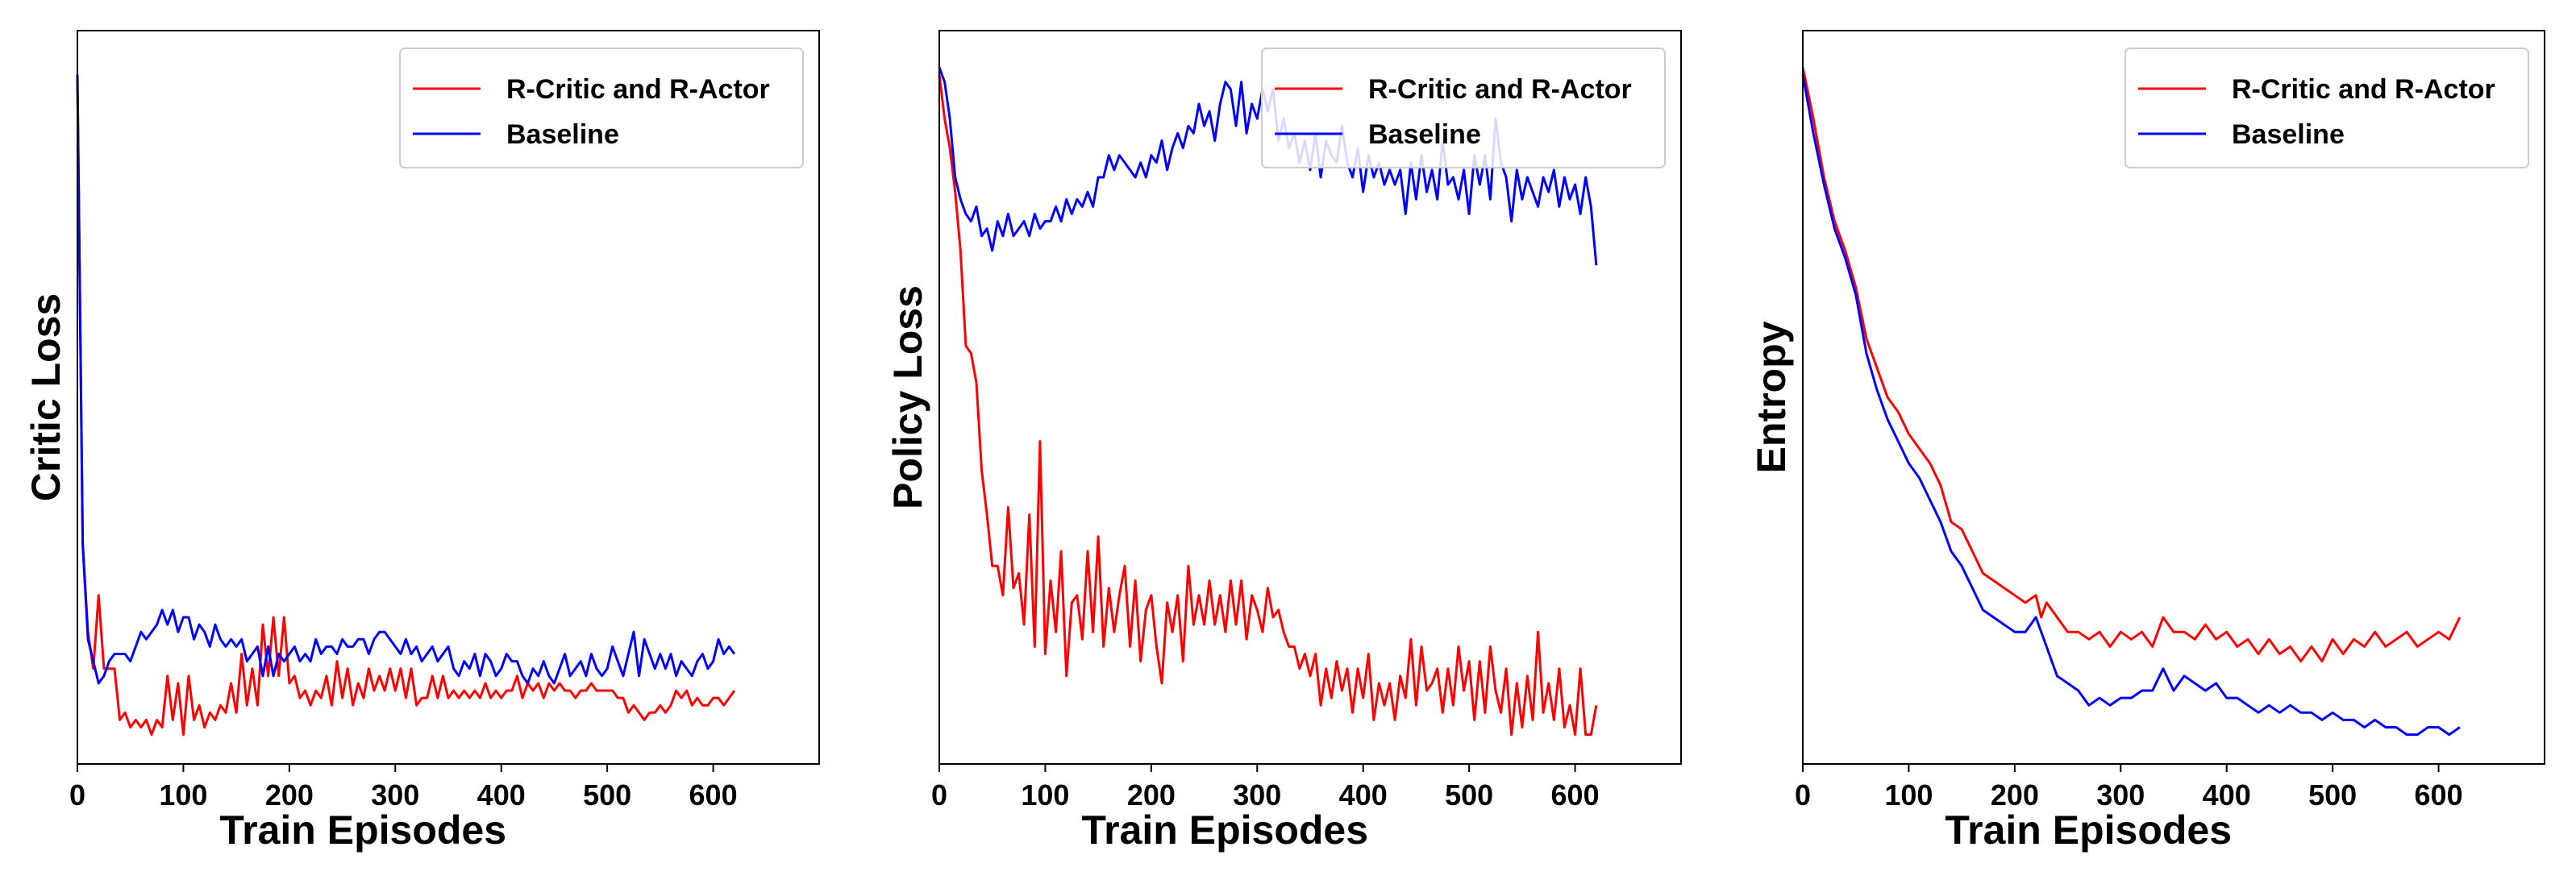  Describe the element at coordinates (1772, 397) in the screenshot. I see `y-axis-label: Entropy` at that location.